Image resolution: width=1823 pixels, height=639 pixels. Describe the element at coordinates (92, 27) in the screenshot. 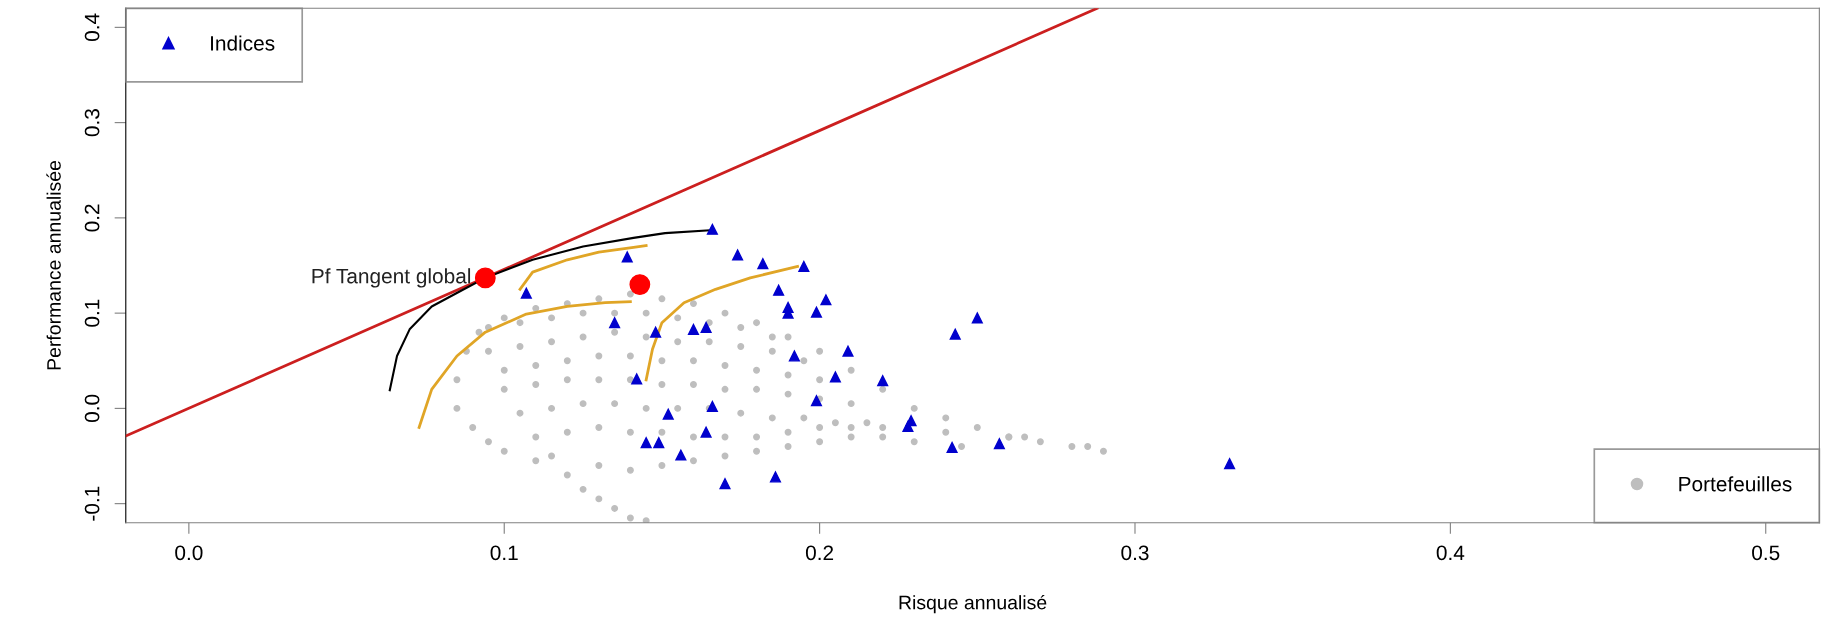

I see `y-tick-label: 0.4` at that location.